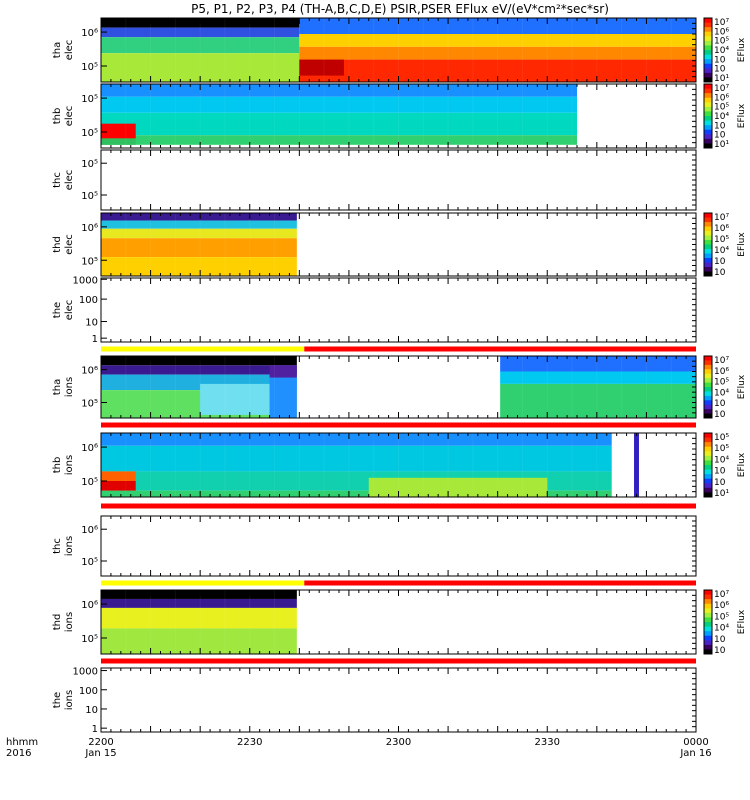  What do you see at coordinates (359, 748) in the screenshot?
I see `time-axis: hhmm20162200Jan 152230 2300 2330 0000Jan 16` at bounding box center [359, 748].